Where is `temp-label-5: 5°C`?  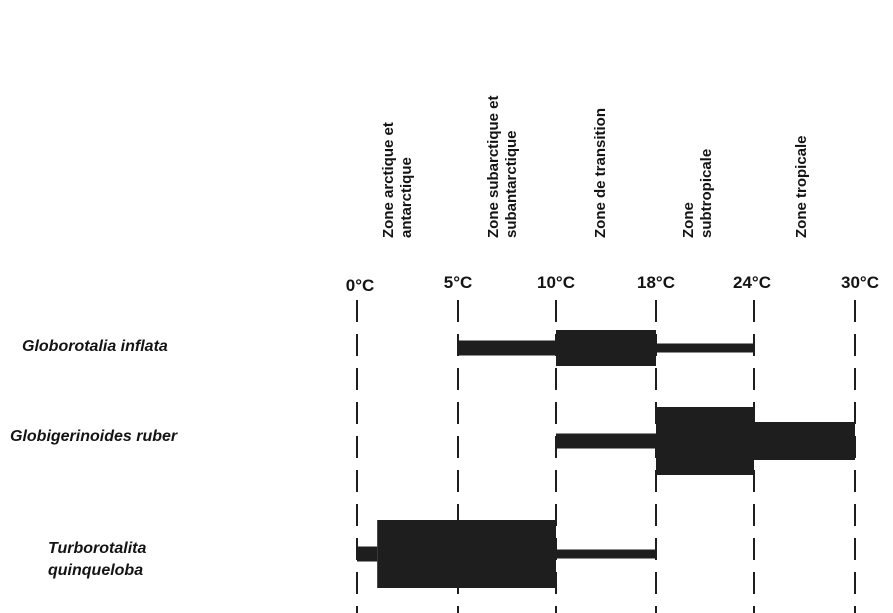 temp-label-5: 5°C is located at coordinates (458, 282).